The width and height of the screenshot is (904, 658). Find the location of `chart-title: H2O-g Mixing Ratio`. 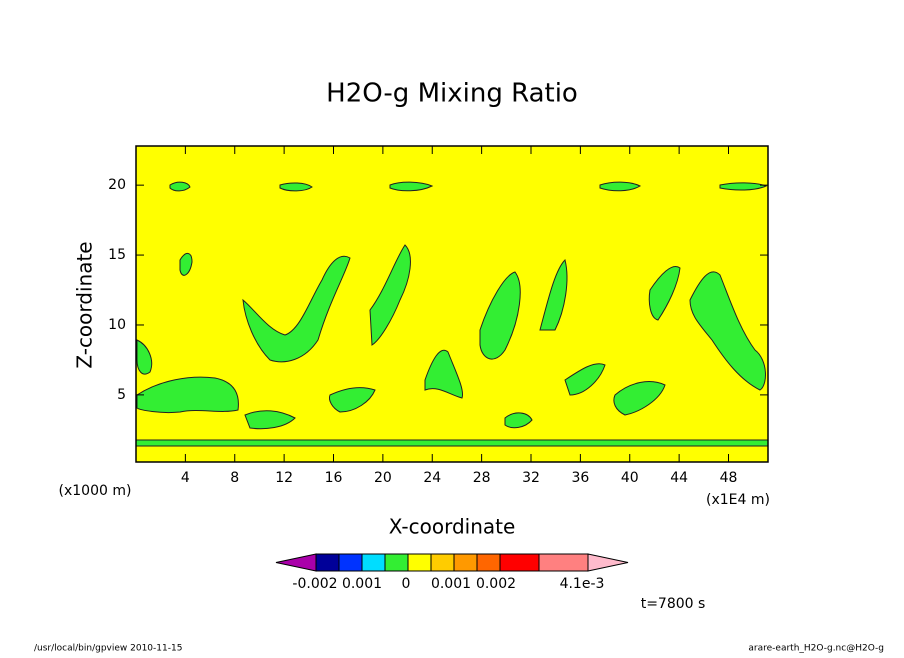

chart-title: H2O-g Mixing Ratio is located at coordinates (452, 94).